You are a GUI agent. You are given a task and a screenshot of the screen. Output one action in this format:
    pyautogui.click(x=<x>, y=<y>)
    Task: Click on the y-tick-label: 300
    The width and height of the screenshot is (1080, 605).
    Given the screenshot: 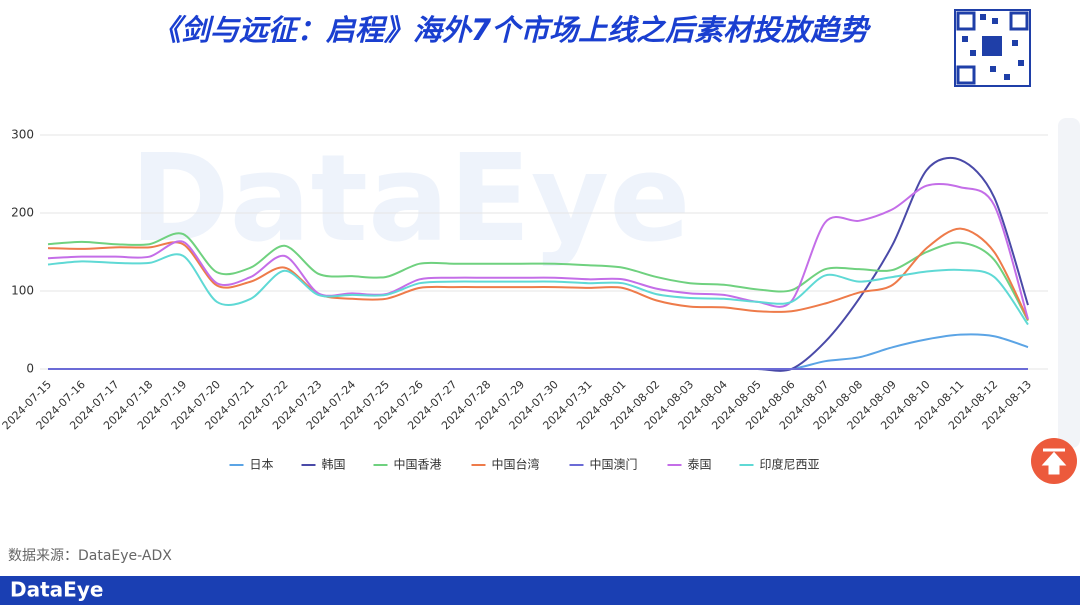 What is the action you would take?
    pyautogui.click(x=22, y=135)
    